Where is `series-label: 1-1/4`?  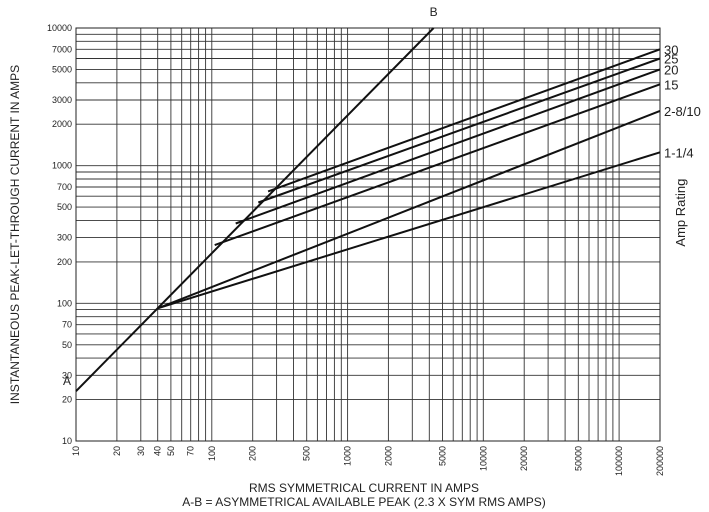 series-label: 1-1/4 is located at coordinates (679, 152).